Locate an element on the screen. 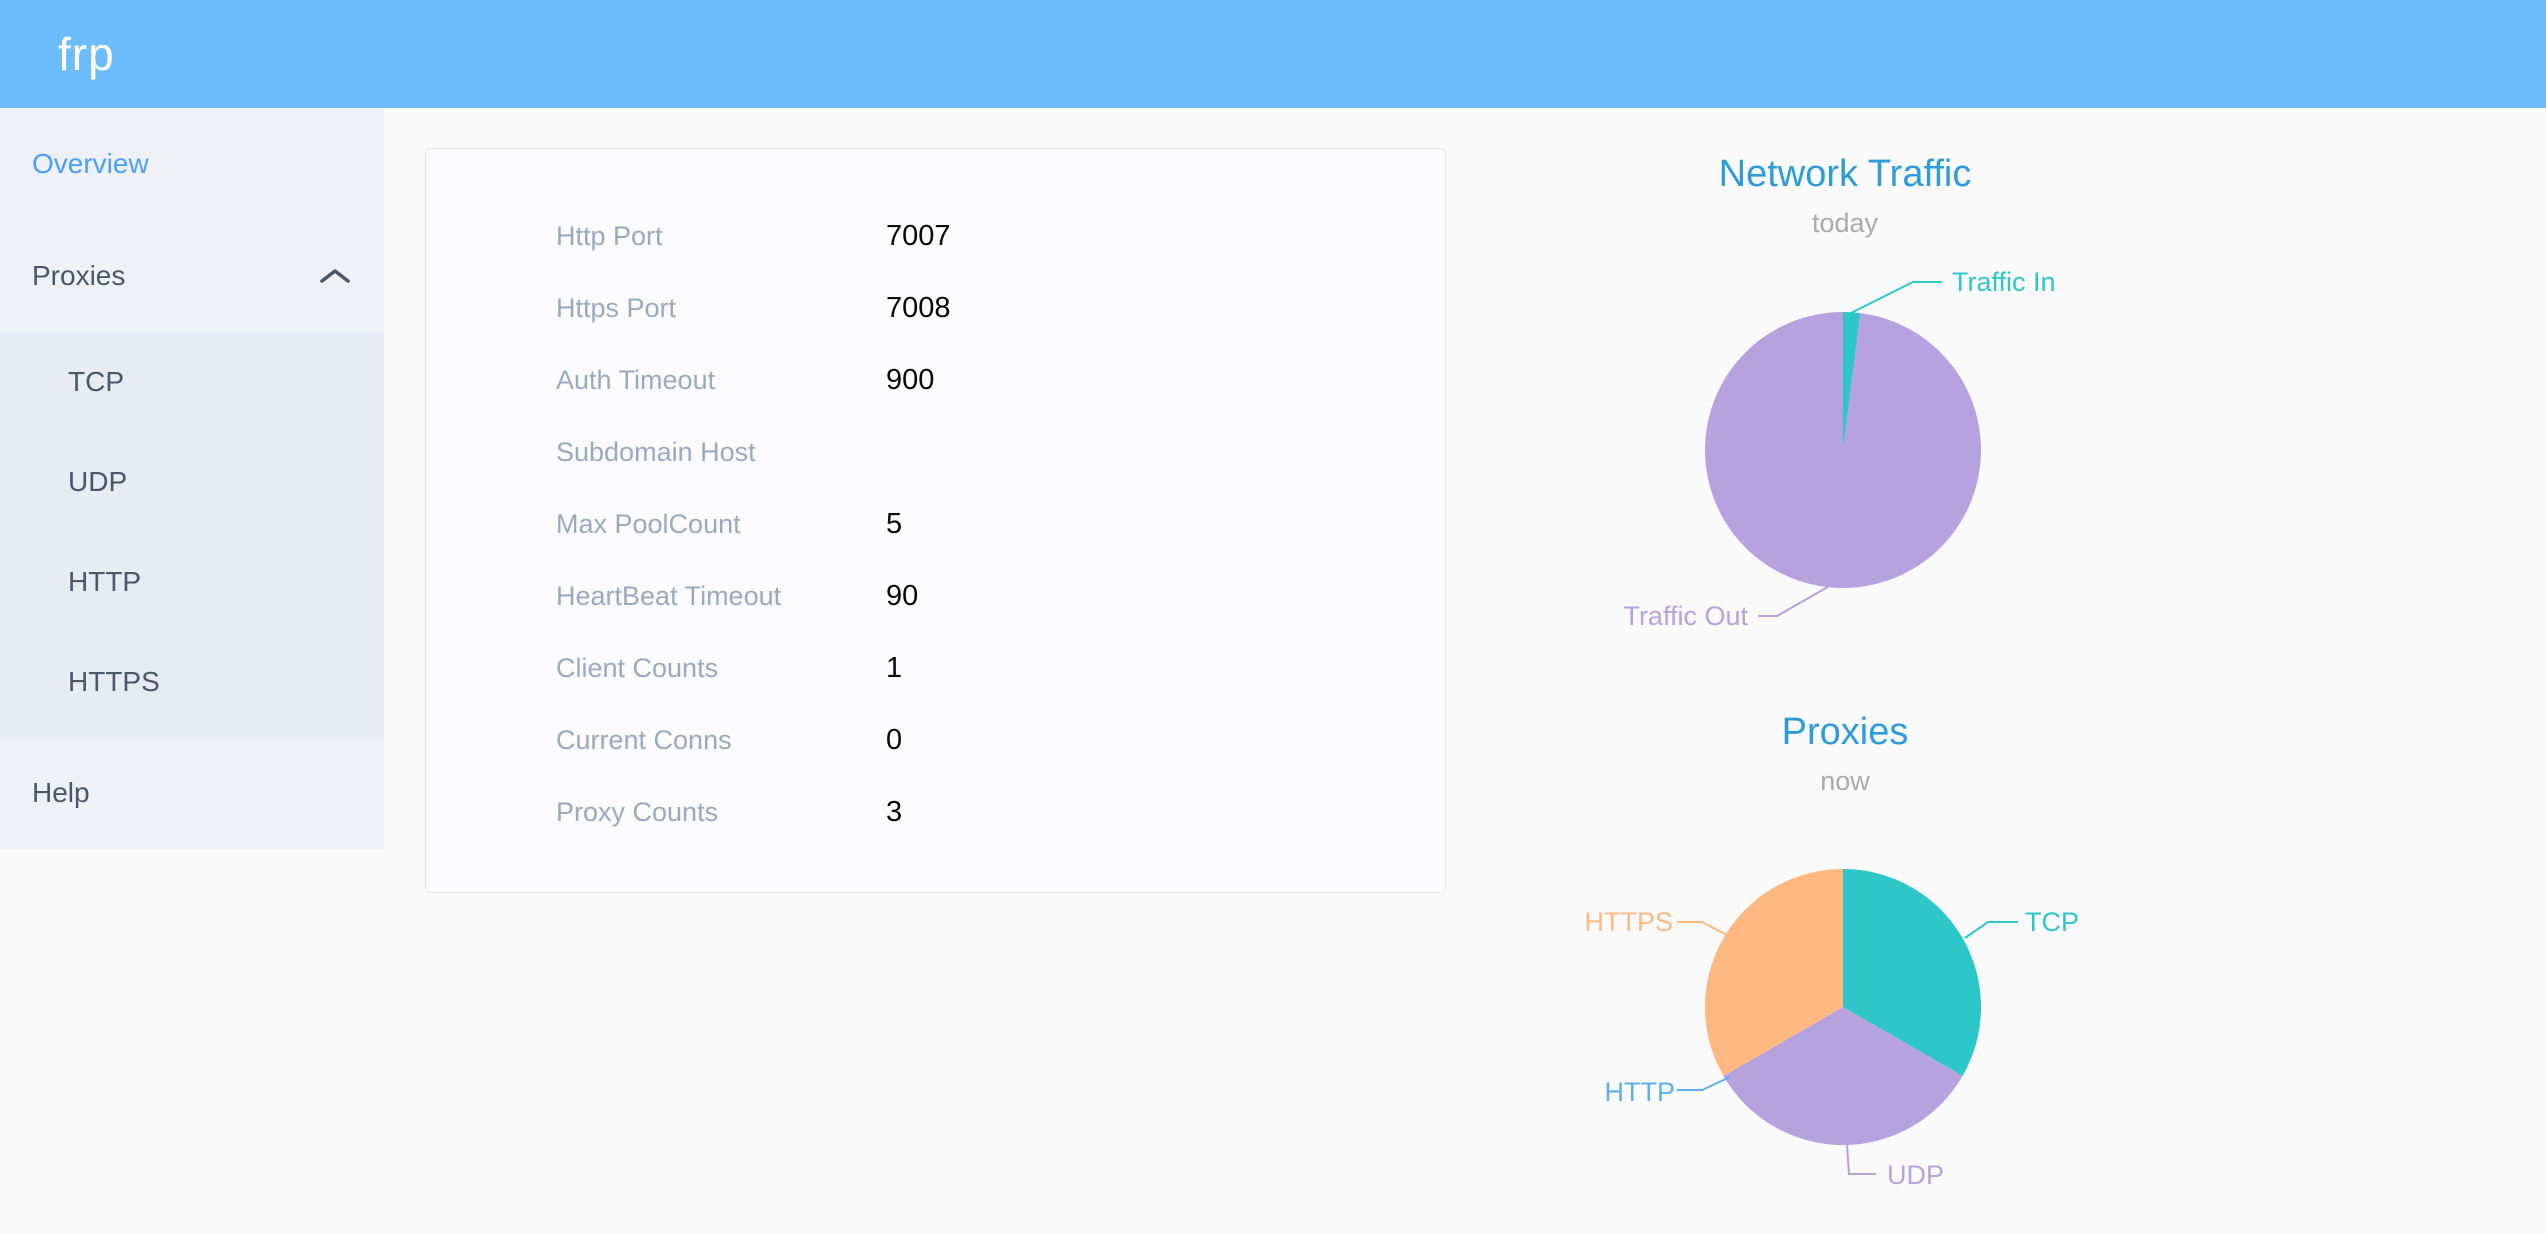 Image resolution: width=2546 pixels, height=1234 pixels. info-row-value: 5 is located at coordinates (894, 523).